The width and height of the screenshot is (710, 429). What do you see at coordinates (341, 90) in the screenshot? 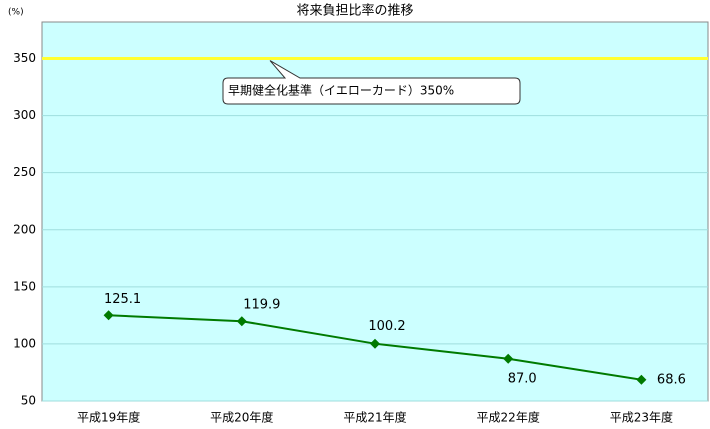
I see `callout-label: 早期健全化基準（イエローカード）350%` at bounding box center [341, 90].